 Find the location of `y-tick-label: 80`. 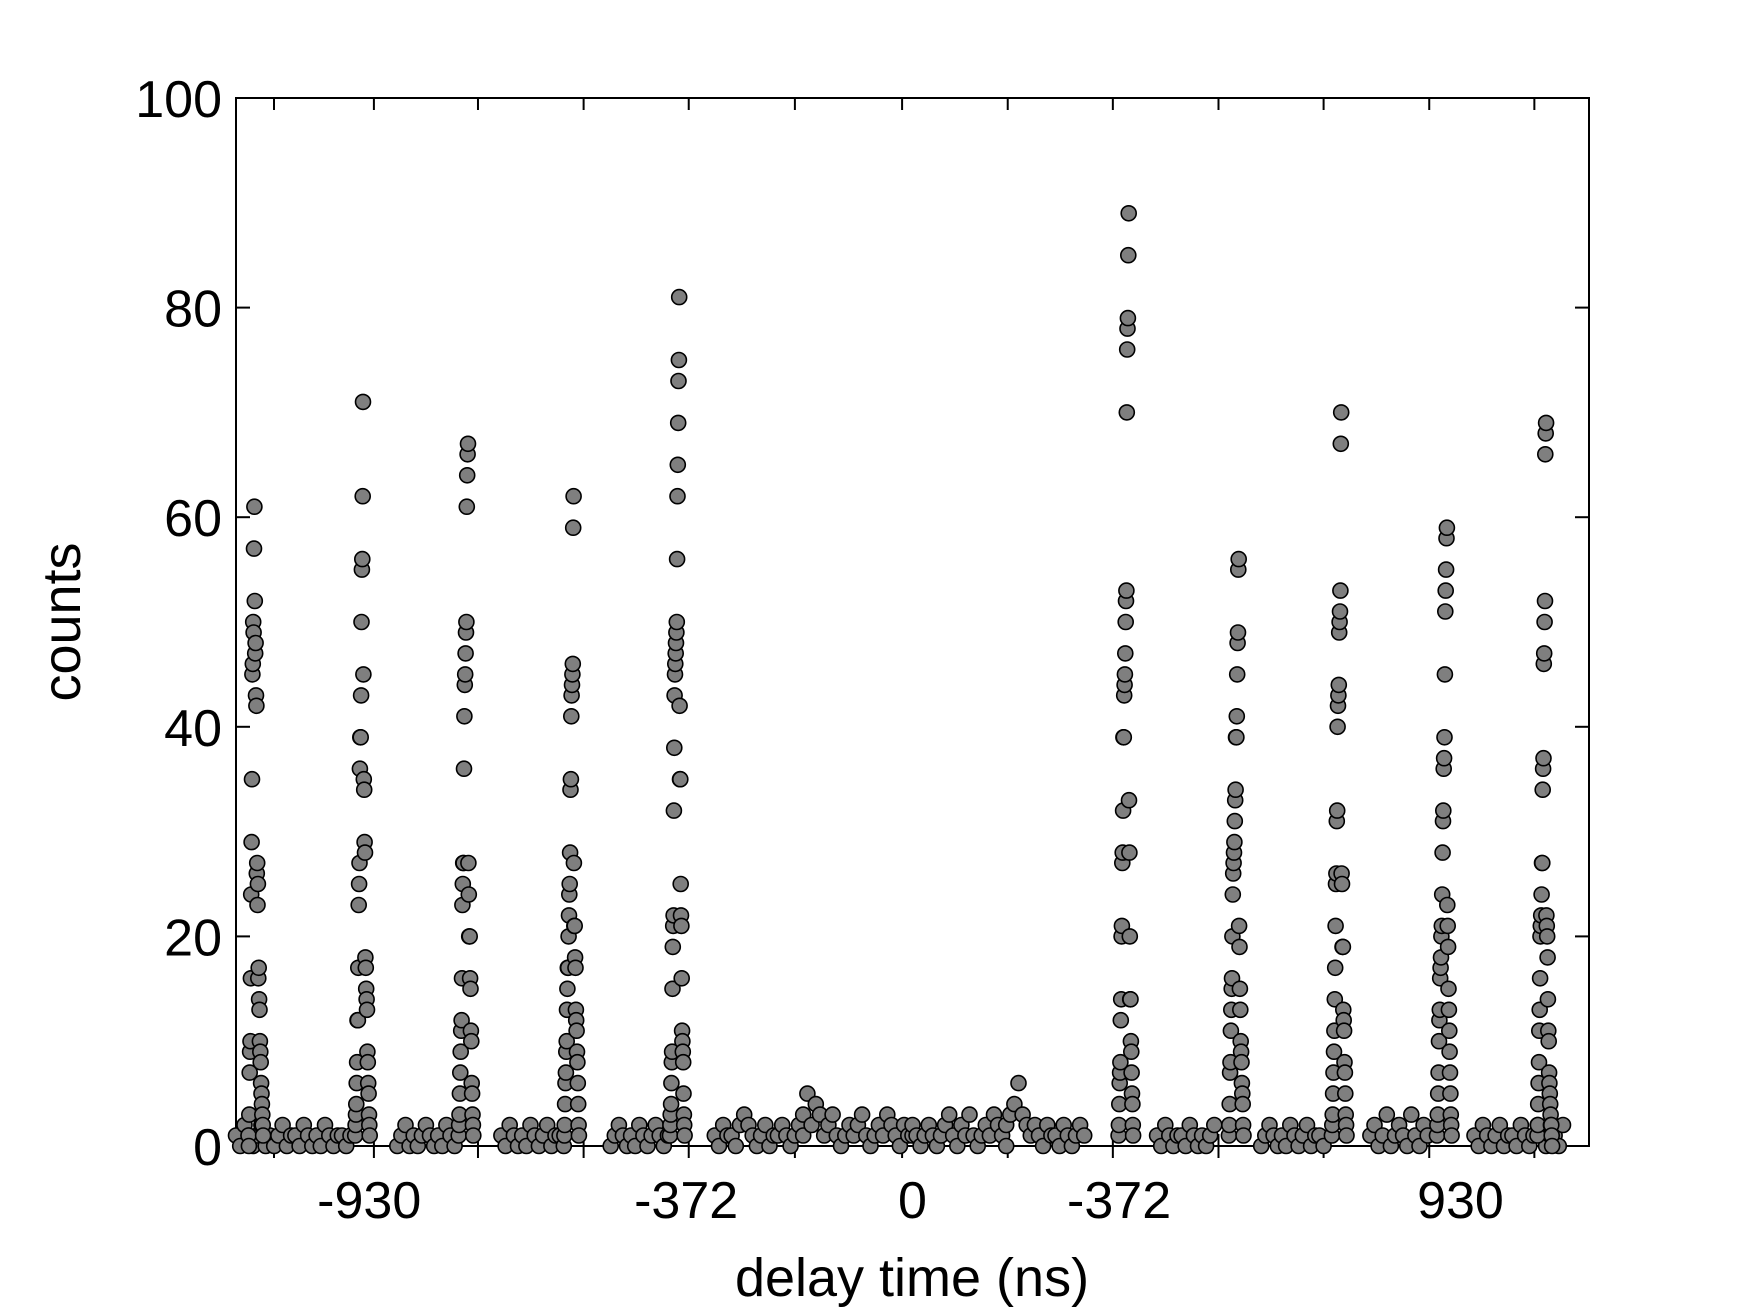

y-tick-label: 80 is located at coordinates (193, 310).